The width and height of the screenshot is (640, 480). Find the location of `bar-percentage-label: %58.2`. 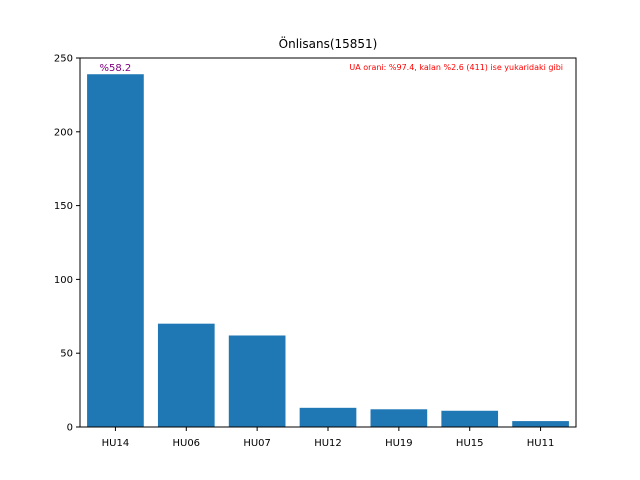

bar-percentage-label: %58.2 is located at coordinates (116, 68).